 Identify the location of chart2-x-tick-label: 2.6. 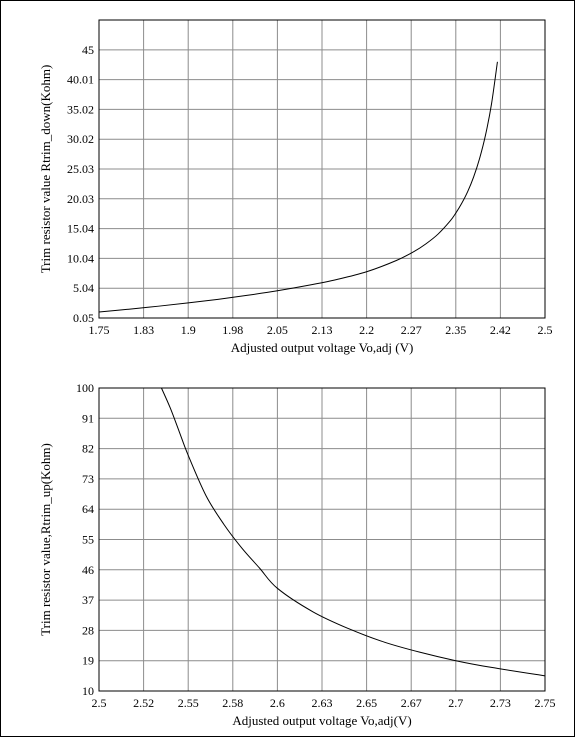
(277, 703).